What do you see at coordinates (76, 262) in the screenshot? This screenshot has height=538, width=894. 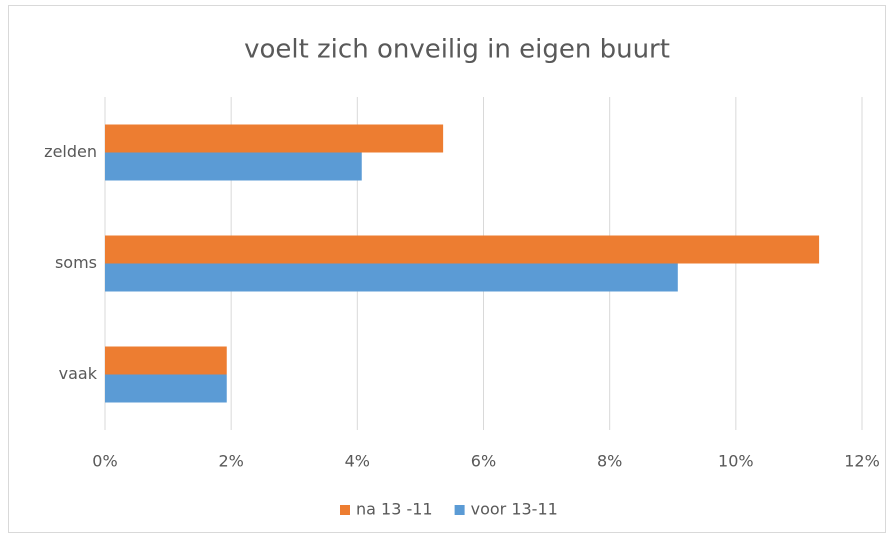 I see `y-tick-label: soms` at bounding box center [76, 262].